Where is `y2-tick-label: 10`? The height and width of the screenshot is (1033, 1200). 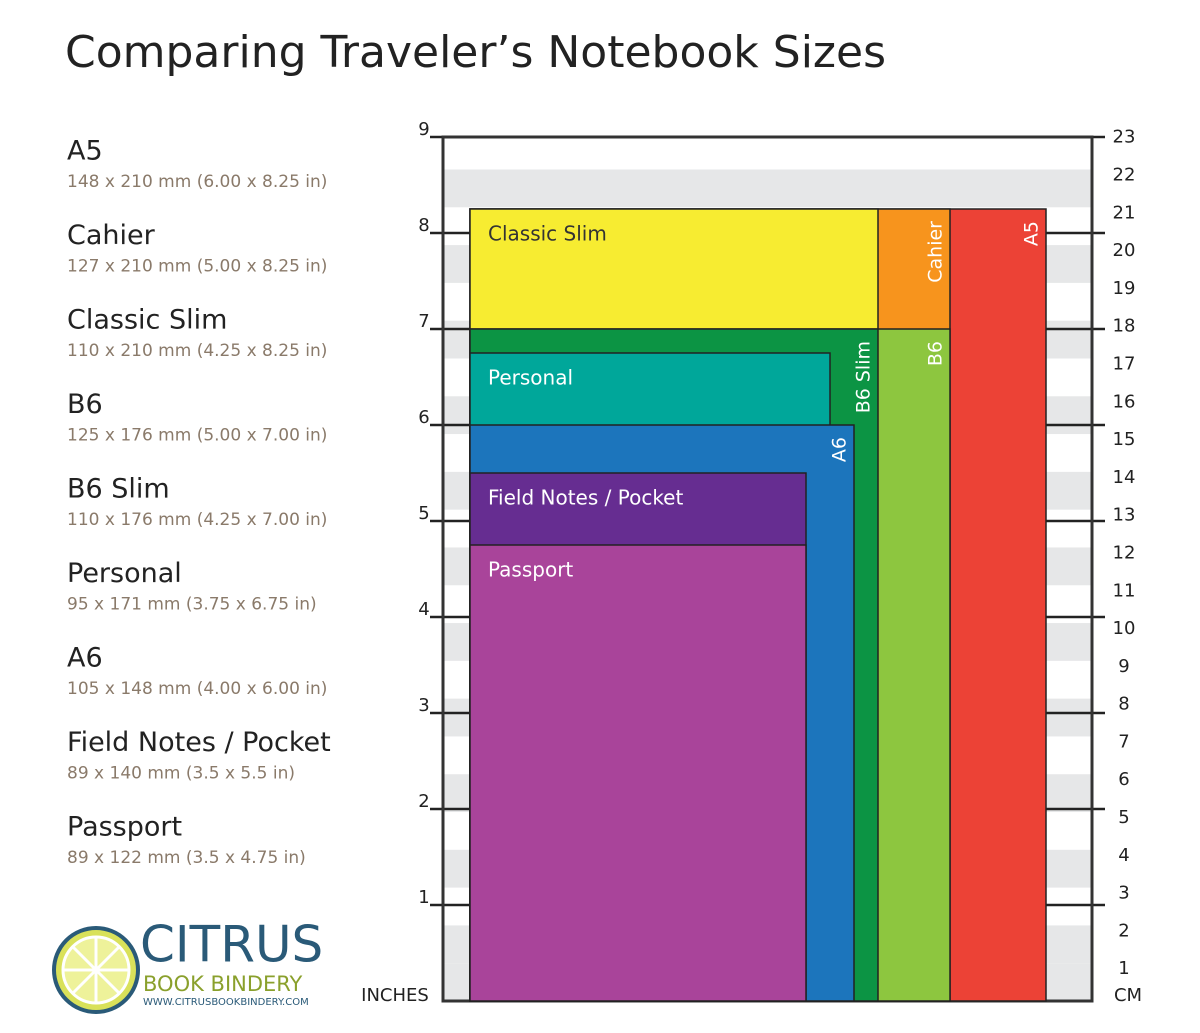
y2-tick-label: 10 is located at coordinates (1124, 628).